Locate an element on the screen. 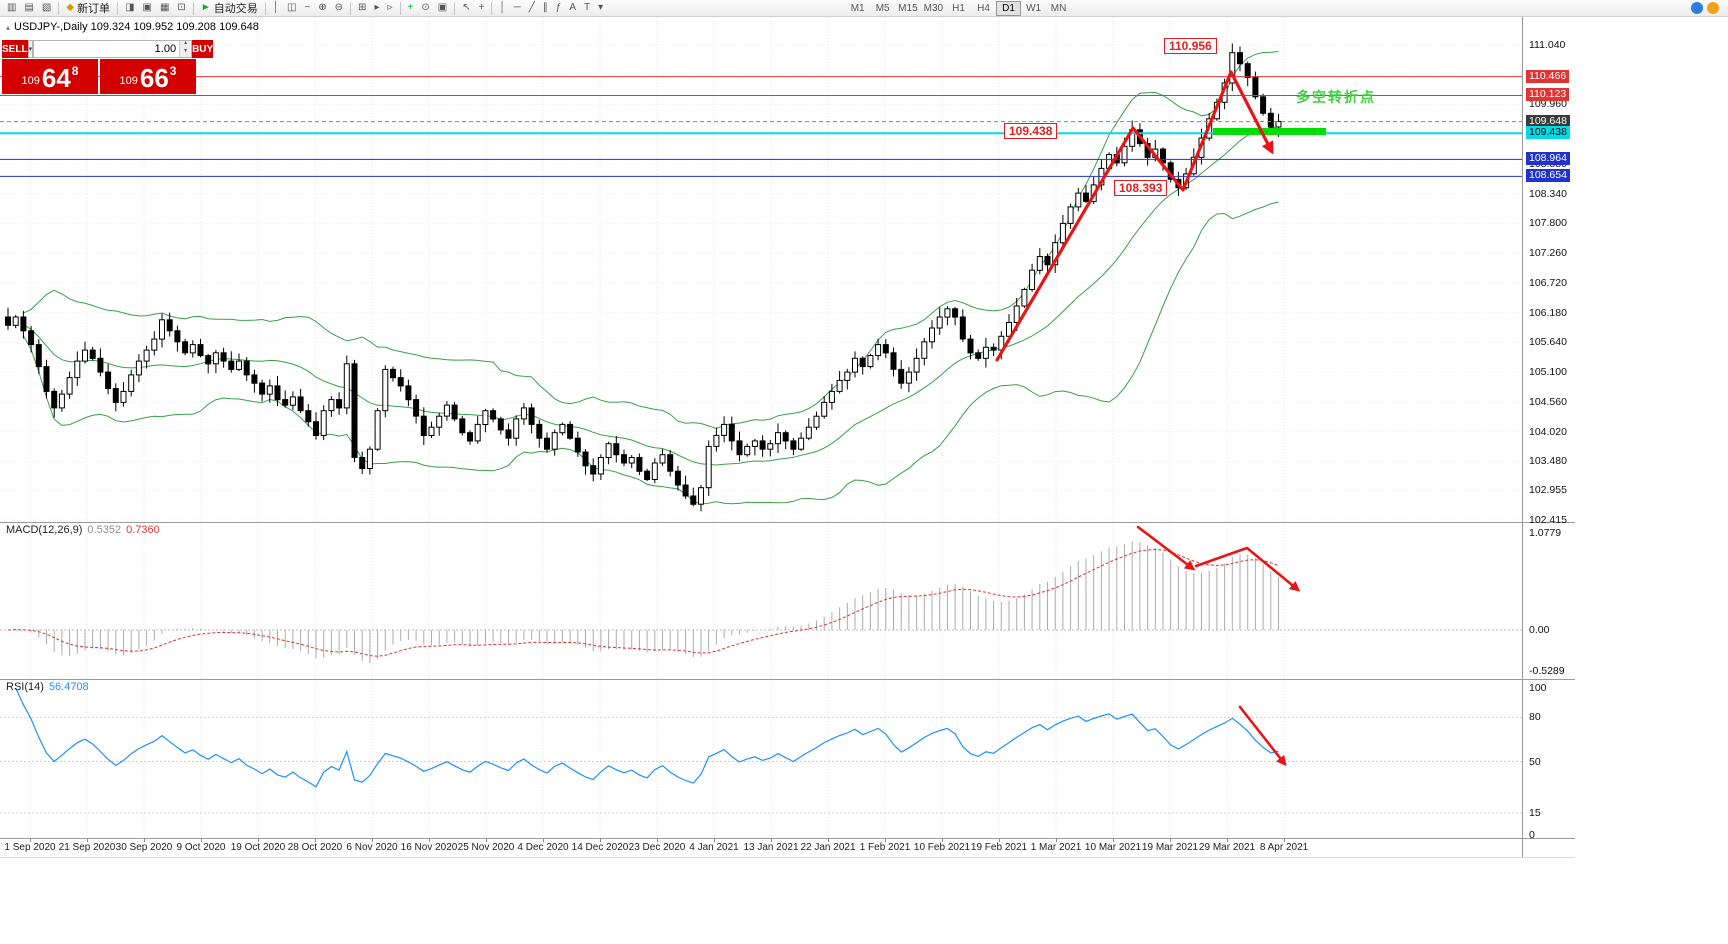 This screenshot has width=1728, height=944. macd-scale-label: 0.00 is located at coordinates (1539, 630).